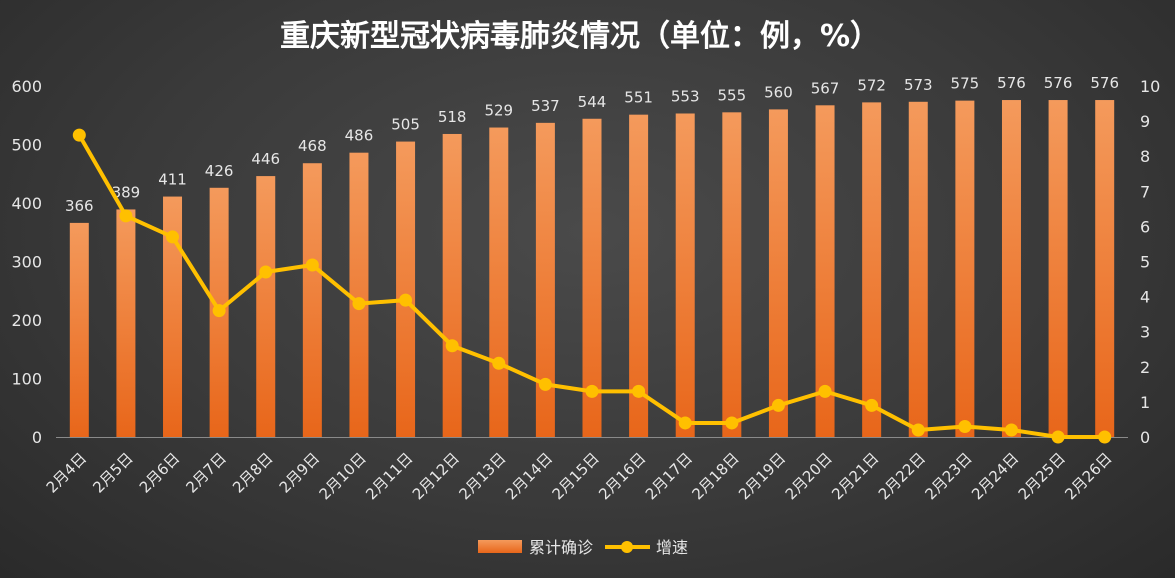  Describe the element at coordinates (112, 472) in the screenshot. I see `x-tick-2月5日: 2月5日` at that location.